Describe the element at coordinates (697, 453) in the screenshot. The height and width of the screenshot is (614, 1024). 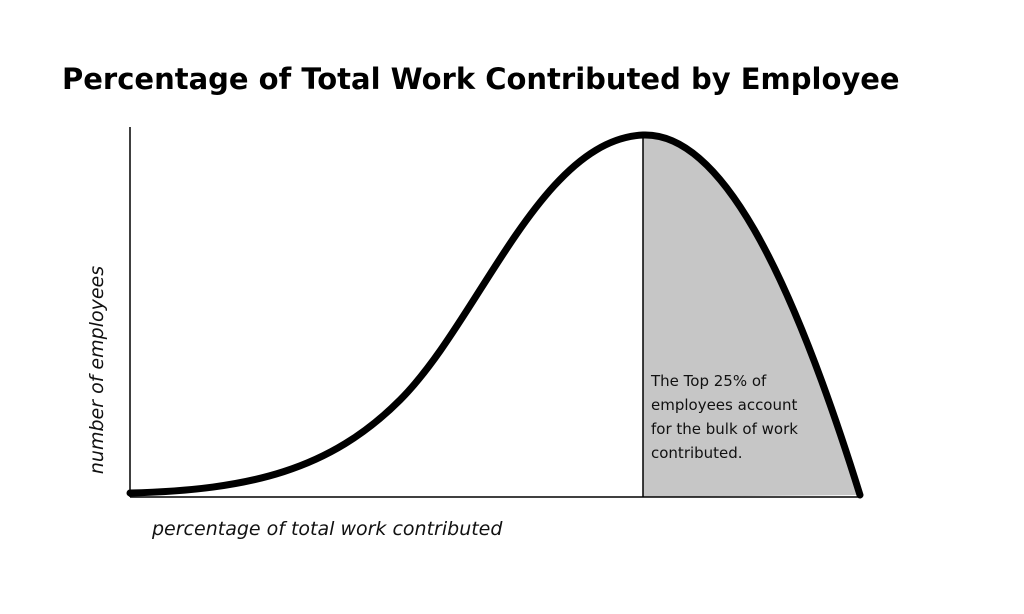
I see `annotation-line: contributed.` at that location.